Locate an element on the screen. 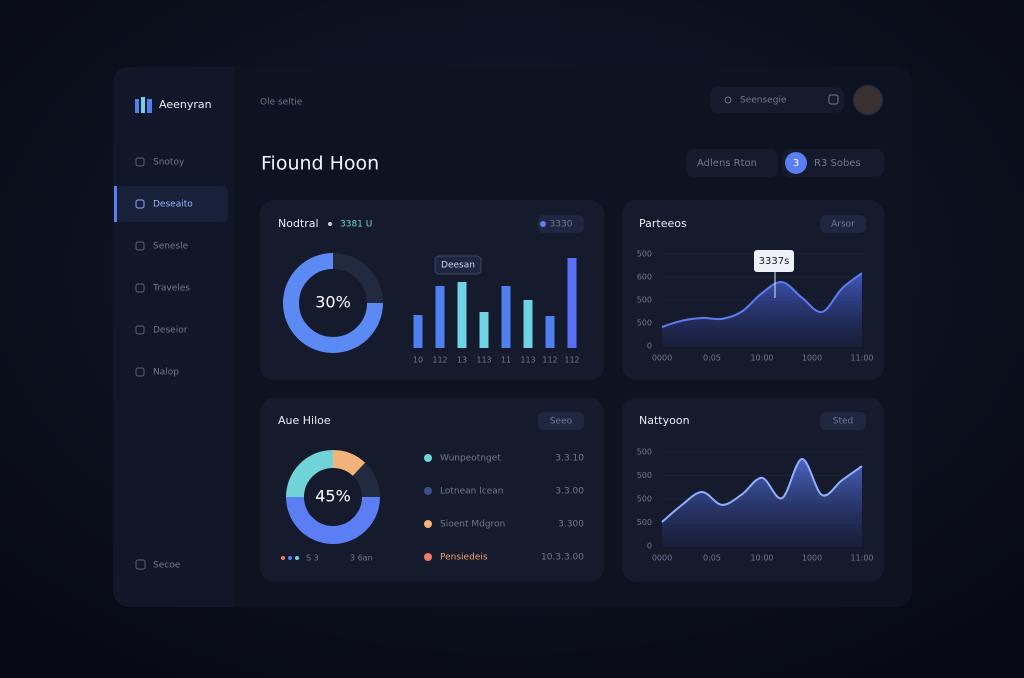 The image size is (1024, 678). donut-label: 45% is located at coordinates (333, 496).